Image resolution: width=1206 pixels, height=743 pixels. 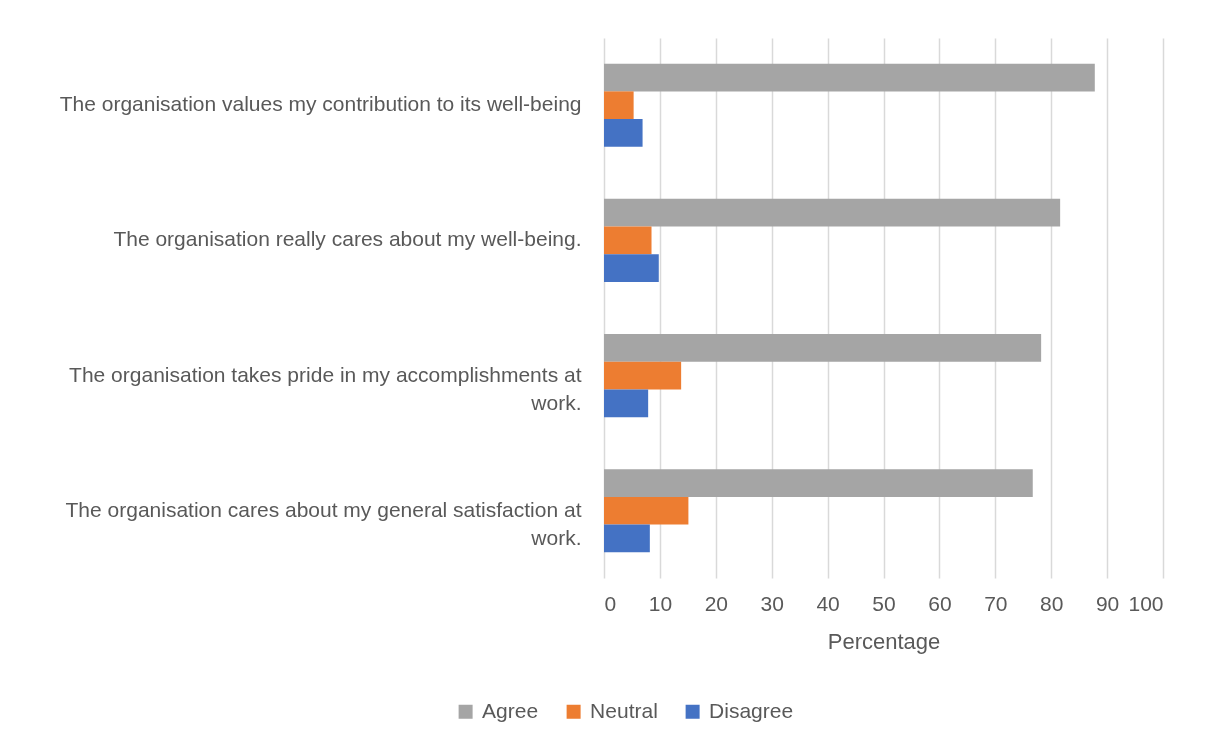 What do you see at coordinates (828, 603) in the screenshot?
I see `x-tick-label: 40` at bounding box center [828, 603].